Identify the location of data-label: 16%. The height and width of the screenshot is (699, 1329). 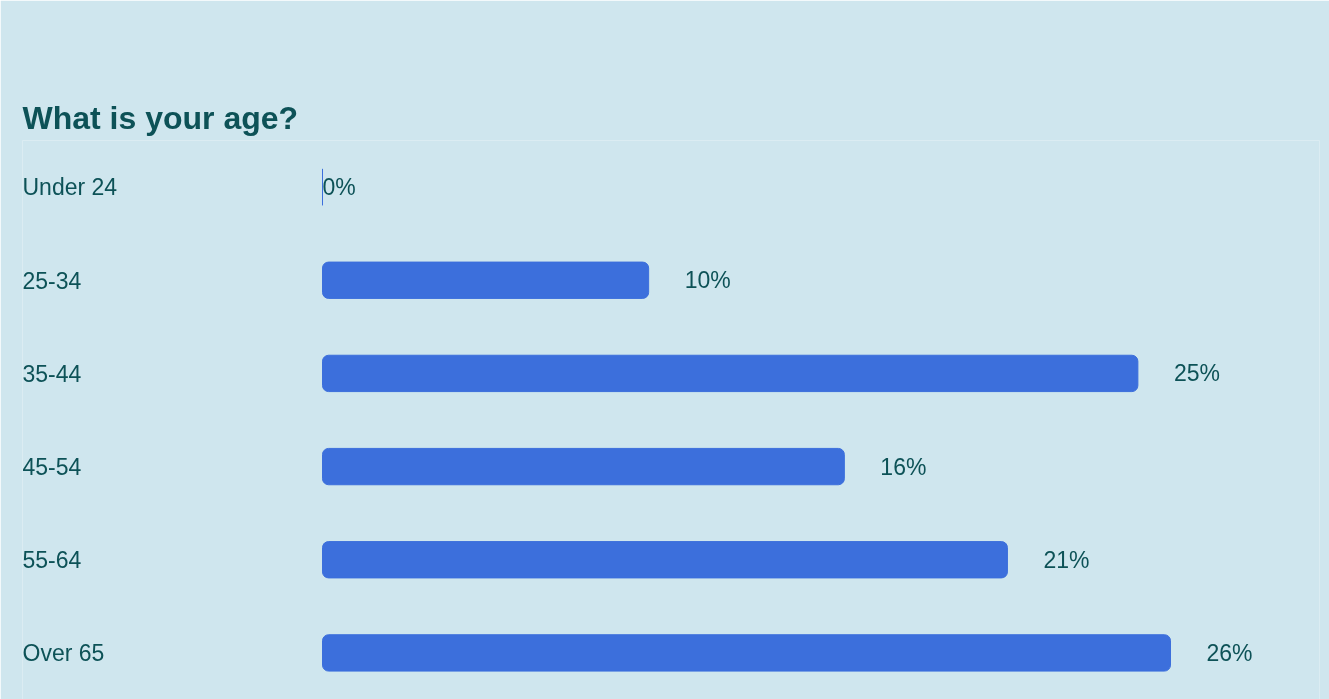
(903, 466).